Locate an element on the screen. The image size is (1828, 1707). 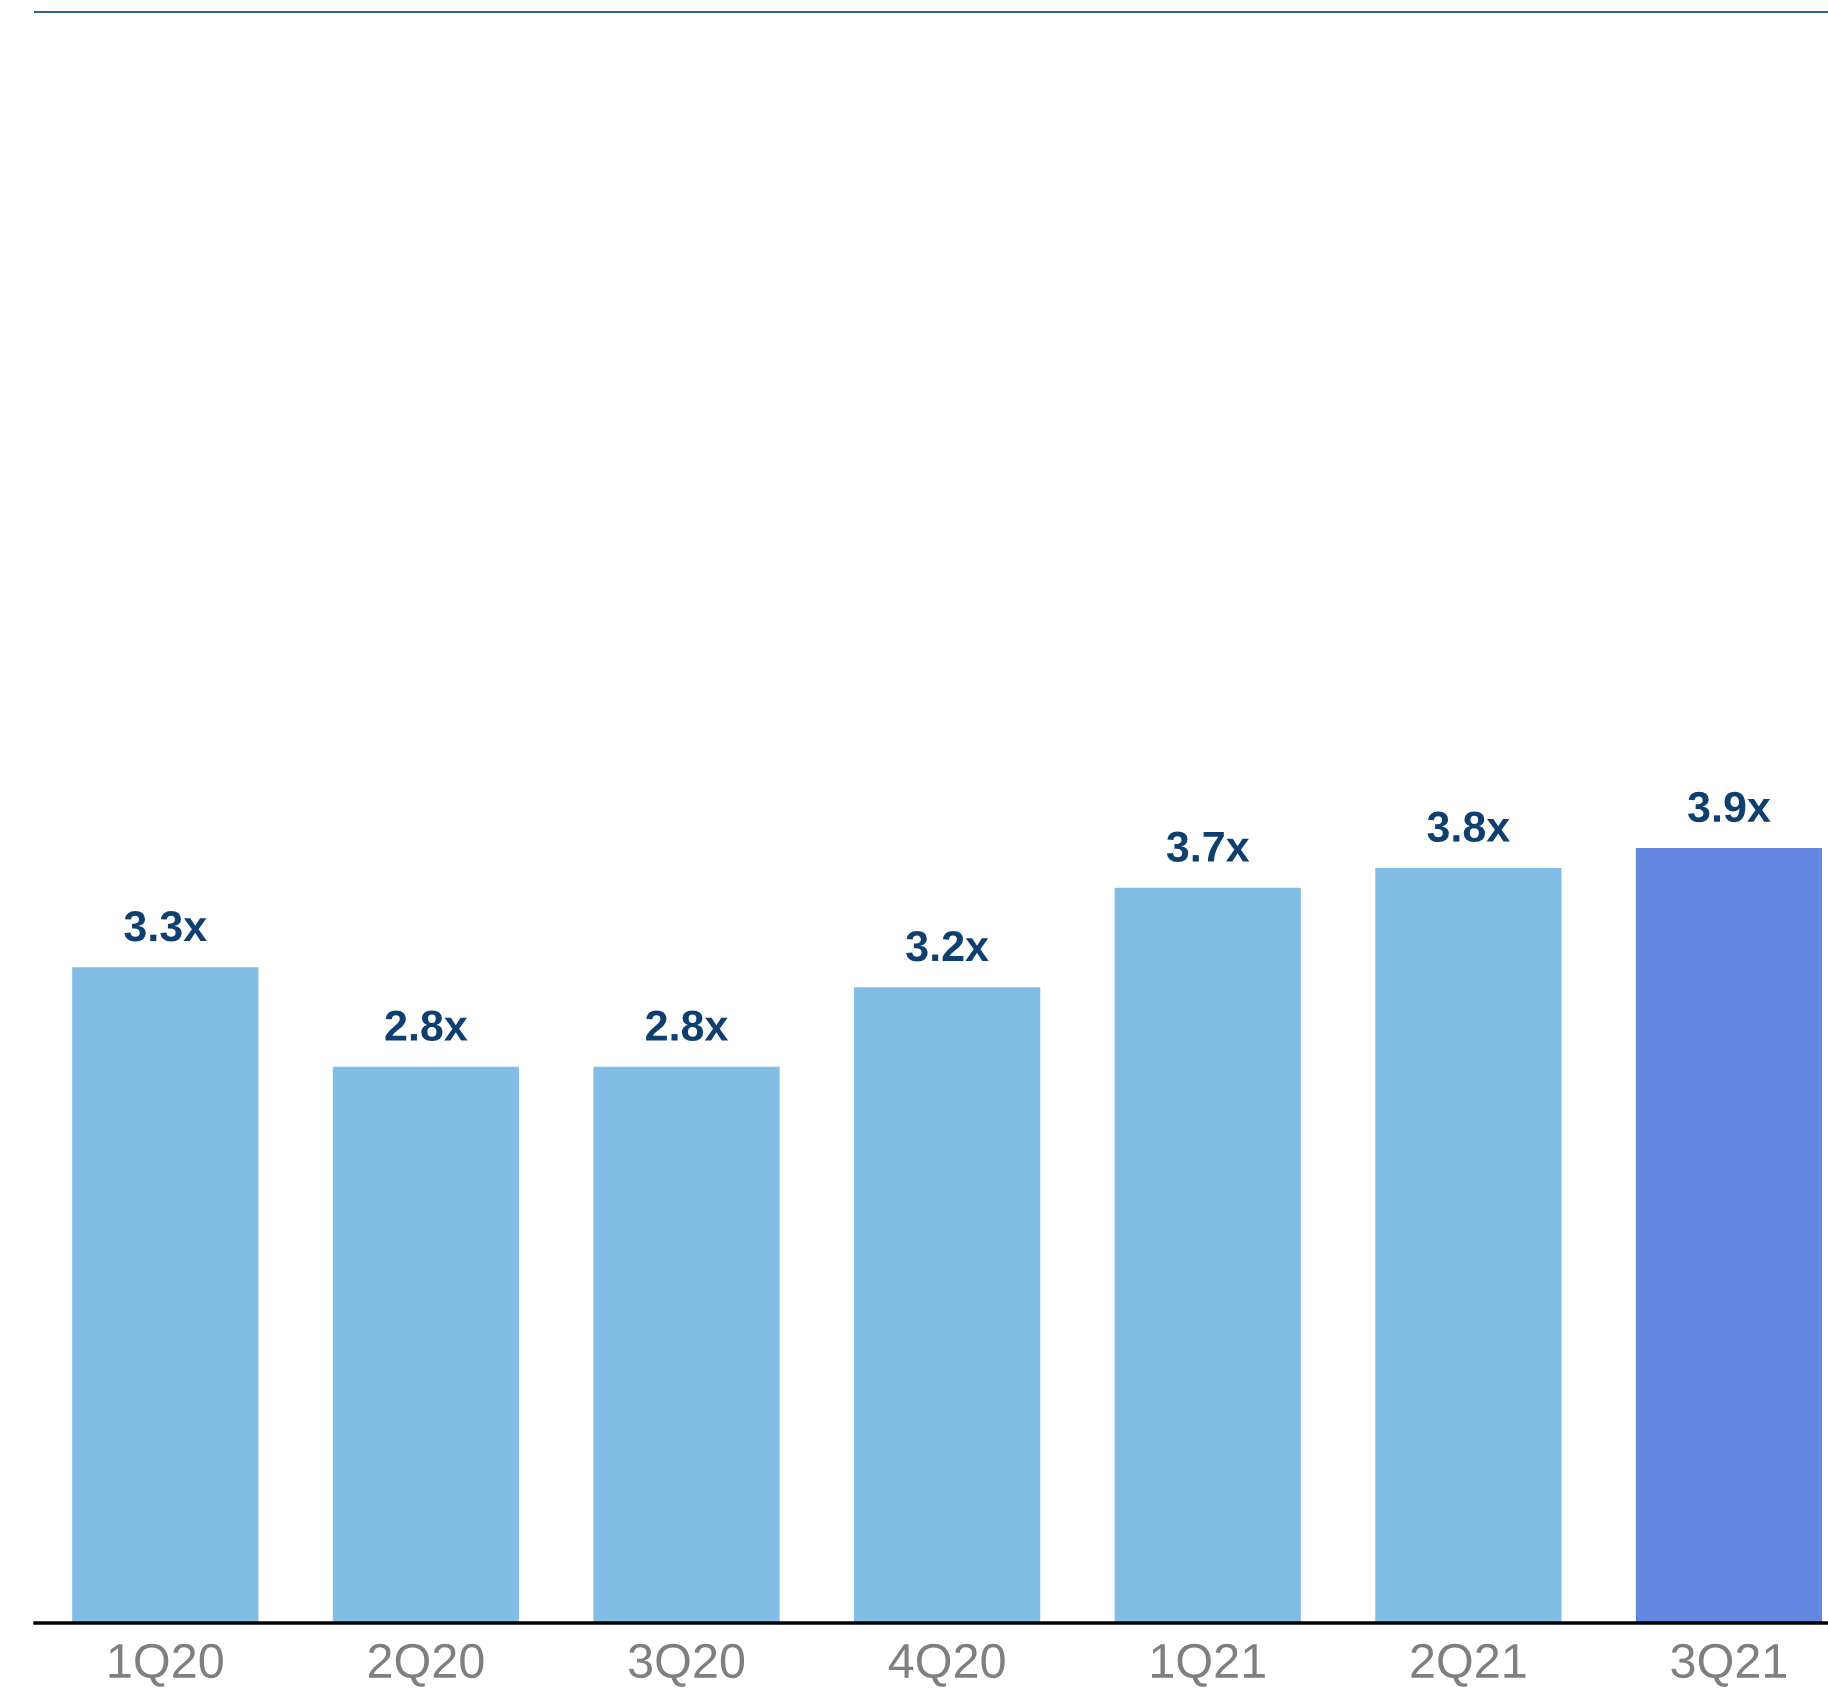
x-tick-label: 3Q20 is located at coordinates (686, 1665).